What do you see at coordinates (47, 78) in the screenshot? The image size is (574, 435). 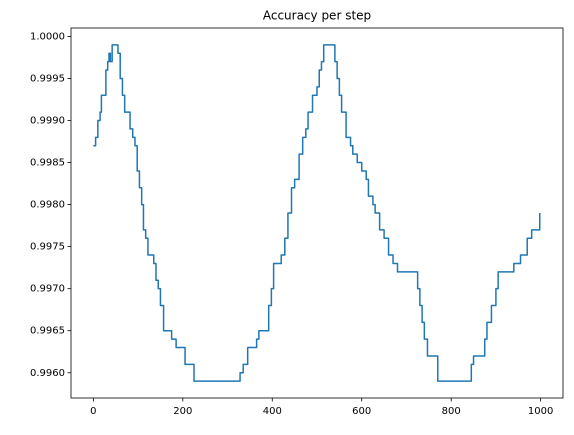 I see `y-tick-label: 0.9995` at bounding box center [47, 78].